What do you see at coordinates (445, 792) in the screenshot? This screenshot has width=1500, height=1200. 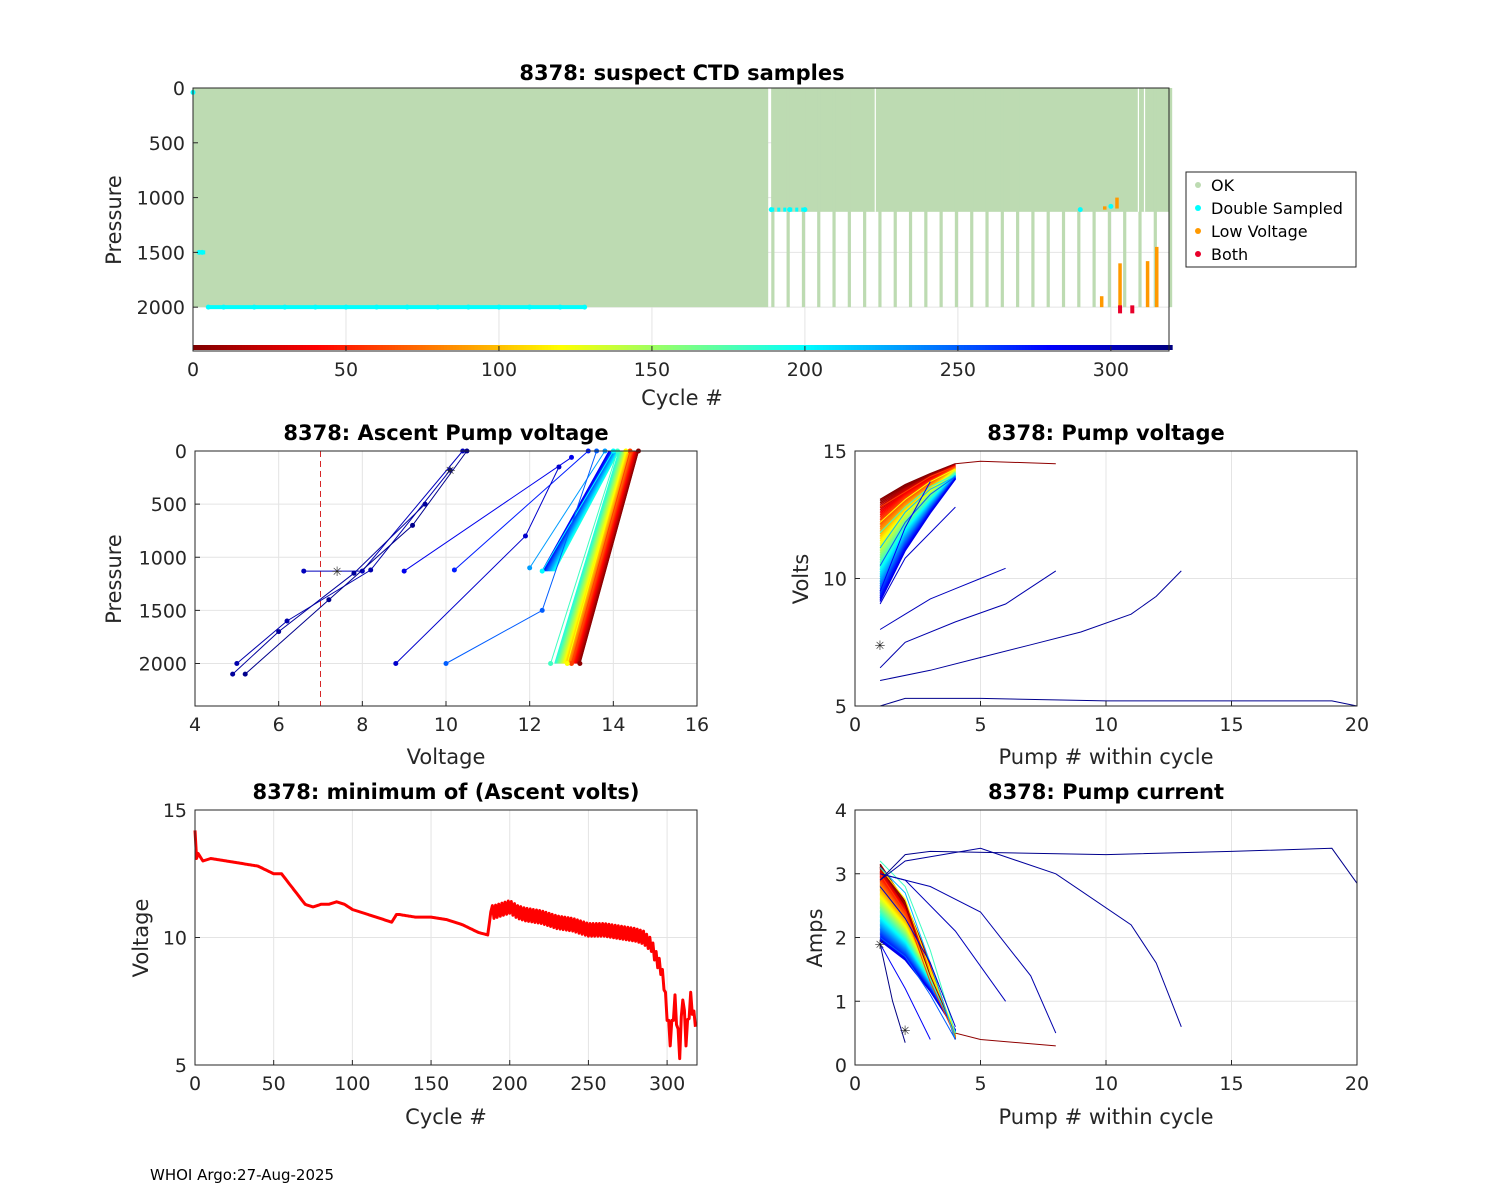 I see `chart-title: 8378: minimum of (Ascent volts)` at bounding box center [445, 792].